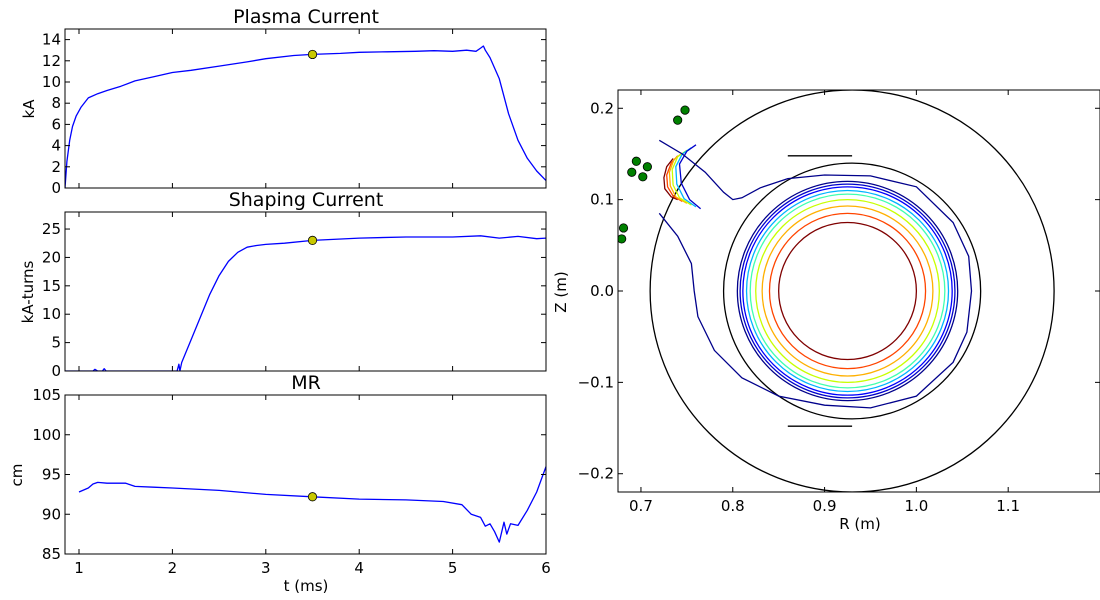 This screenshot has width=1100, height=600. I want to click on plasma-current-ylabel: kA, so click(29, 109).